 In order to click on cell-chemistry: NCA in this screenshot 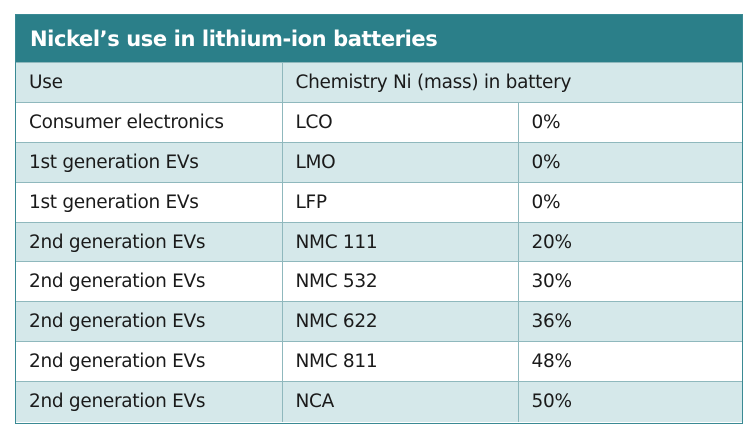, I will do `click(400, 401)`.